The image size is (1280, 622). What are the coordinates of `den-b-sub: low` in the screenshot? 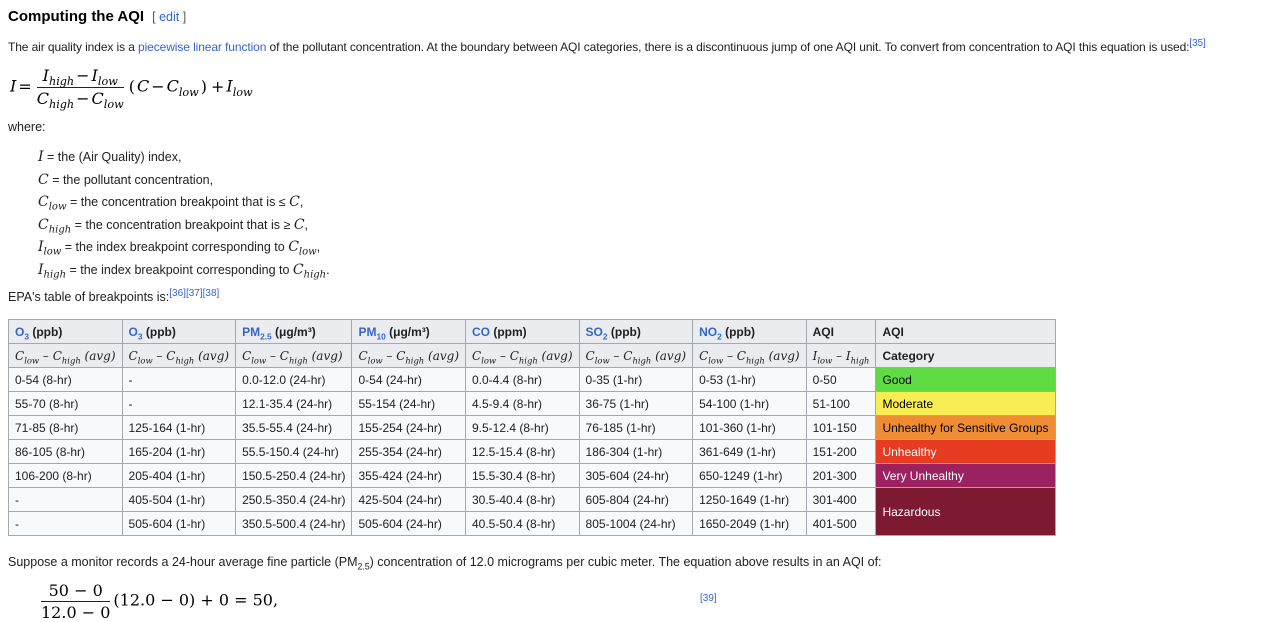 It's located at (113, 105).